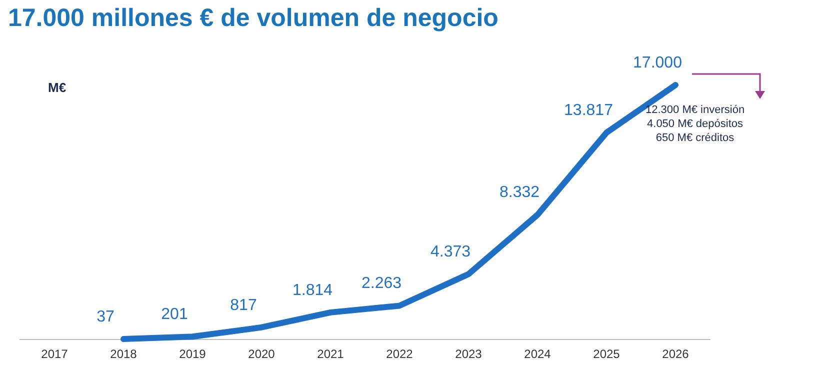 The height and width of the screenshot is (380, 820). I want to click on data-label: 13.817, so click(589, 111).